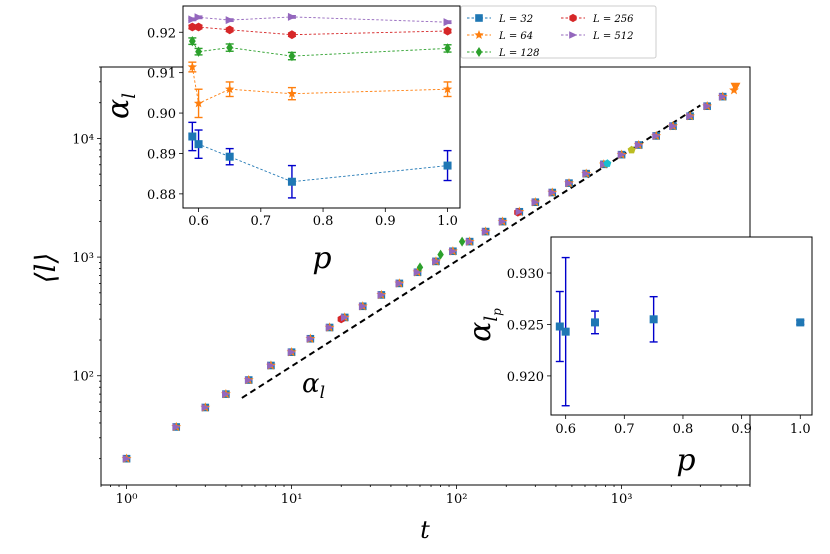 The width and height of the screenshot is (830, 554). What do you see at coordinates (292, 499) in the screenshot?
I see `main-x-tick-label: 10¹` at bounding box center [292, 499].